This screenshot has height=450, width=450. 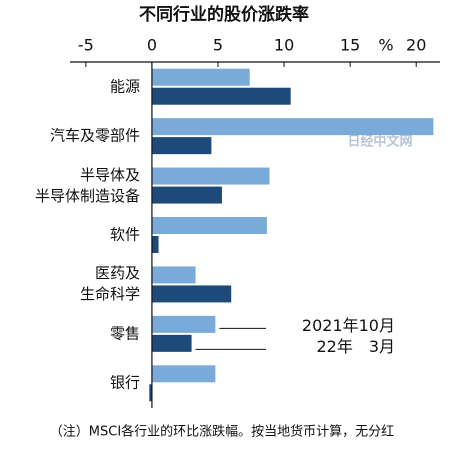 I want to click on legend-label: 22年 3月, so click(x=355, y=346).